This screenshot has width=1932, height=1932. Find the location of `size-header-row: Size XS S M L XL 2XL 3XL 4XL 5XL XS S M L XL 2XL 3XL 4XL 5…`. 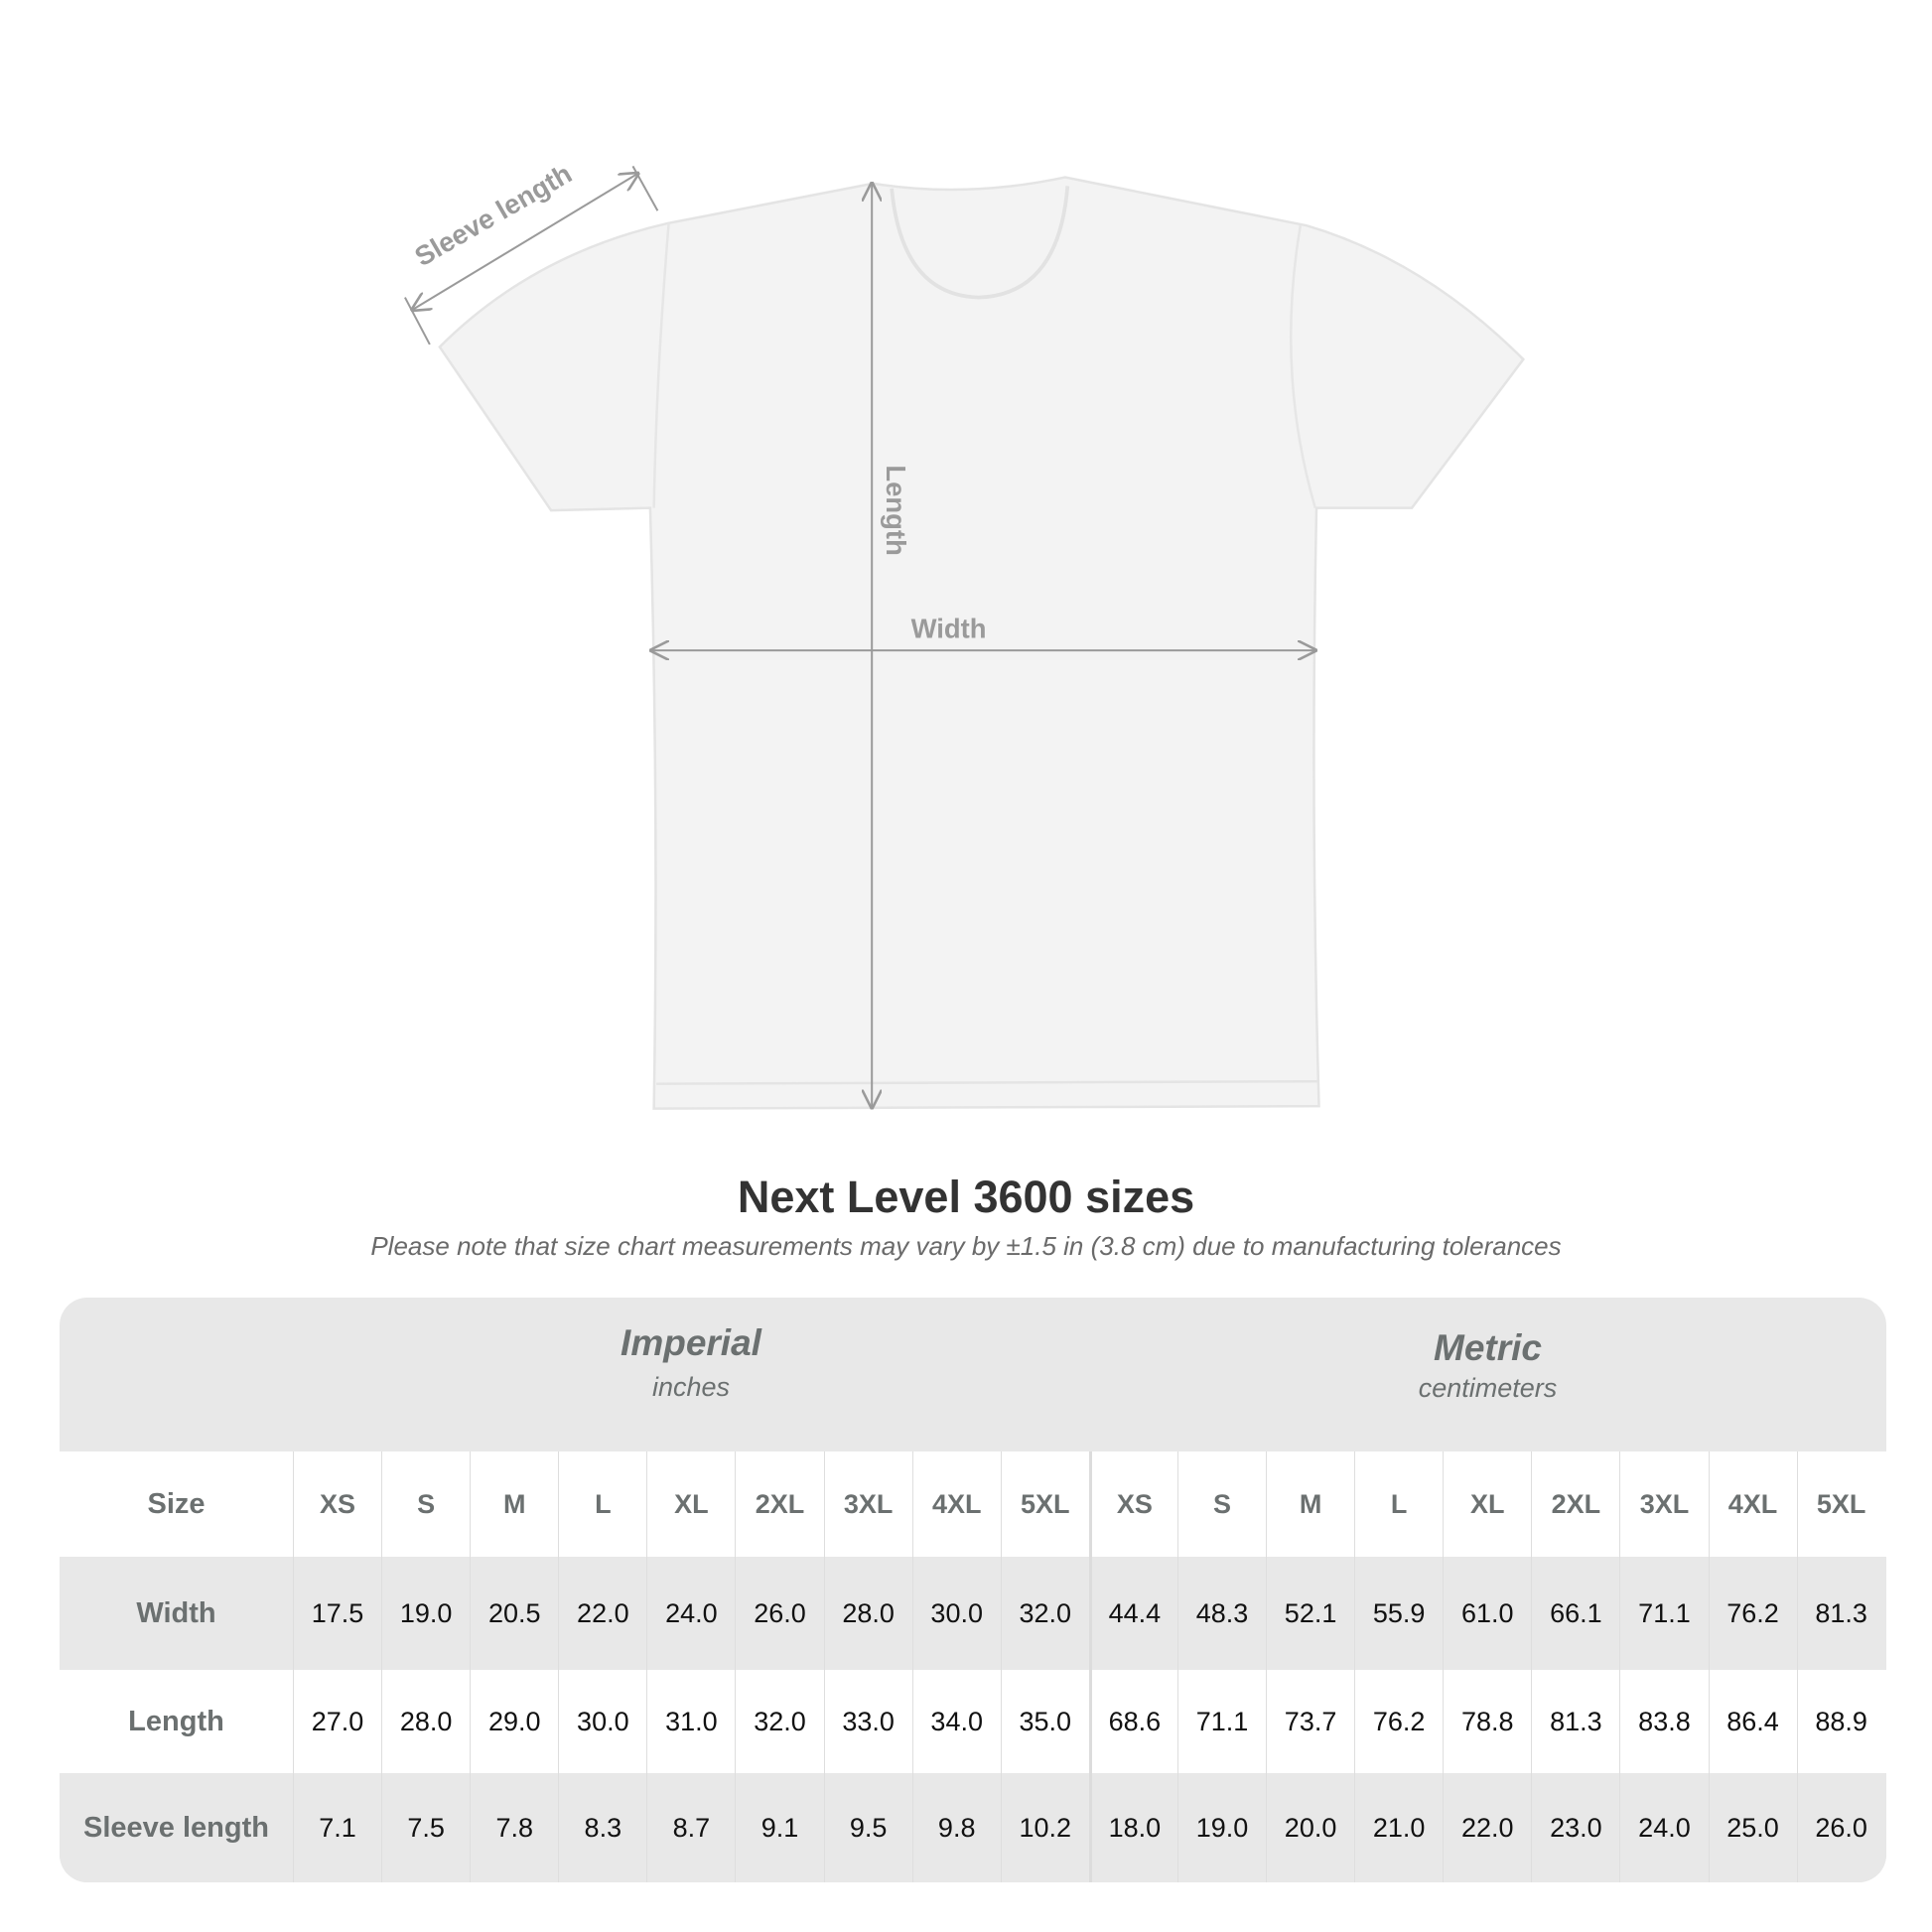

size-header-row: Size XS S M L XL 2XL 3XL 4XL 5XL XS S M L XL 2XL 3XL 4XL 5… is located at coordinates (973, 1504).